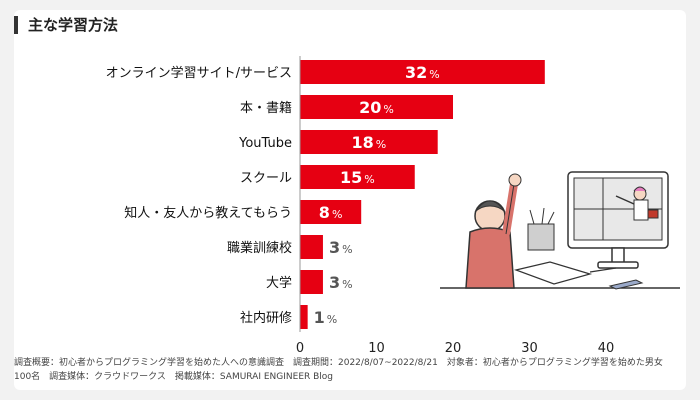 The height and width of the screenshot is (400, 700). I want to click on x-tick-label-2: 20, so click(453, 348).